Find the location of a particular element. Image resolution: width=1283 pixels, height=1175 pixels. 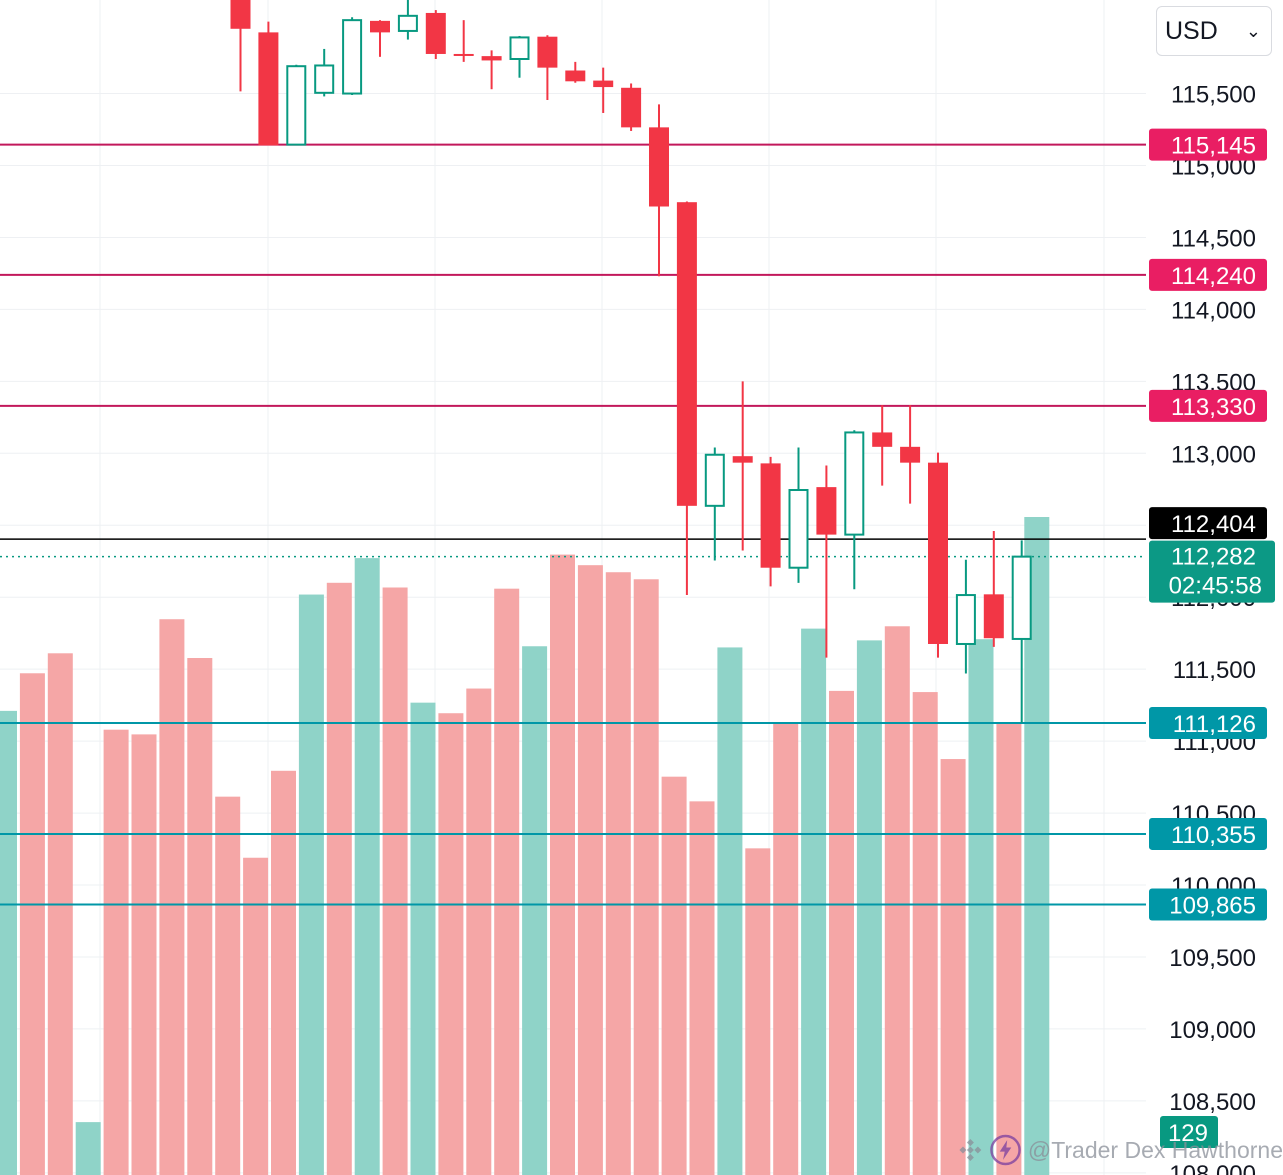

watermark-text: @Trader Dex Hawthorne is located at coordinates (1155, 1149).